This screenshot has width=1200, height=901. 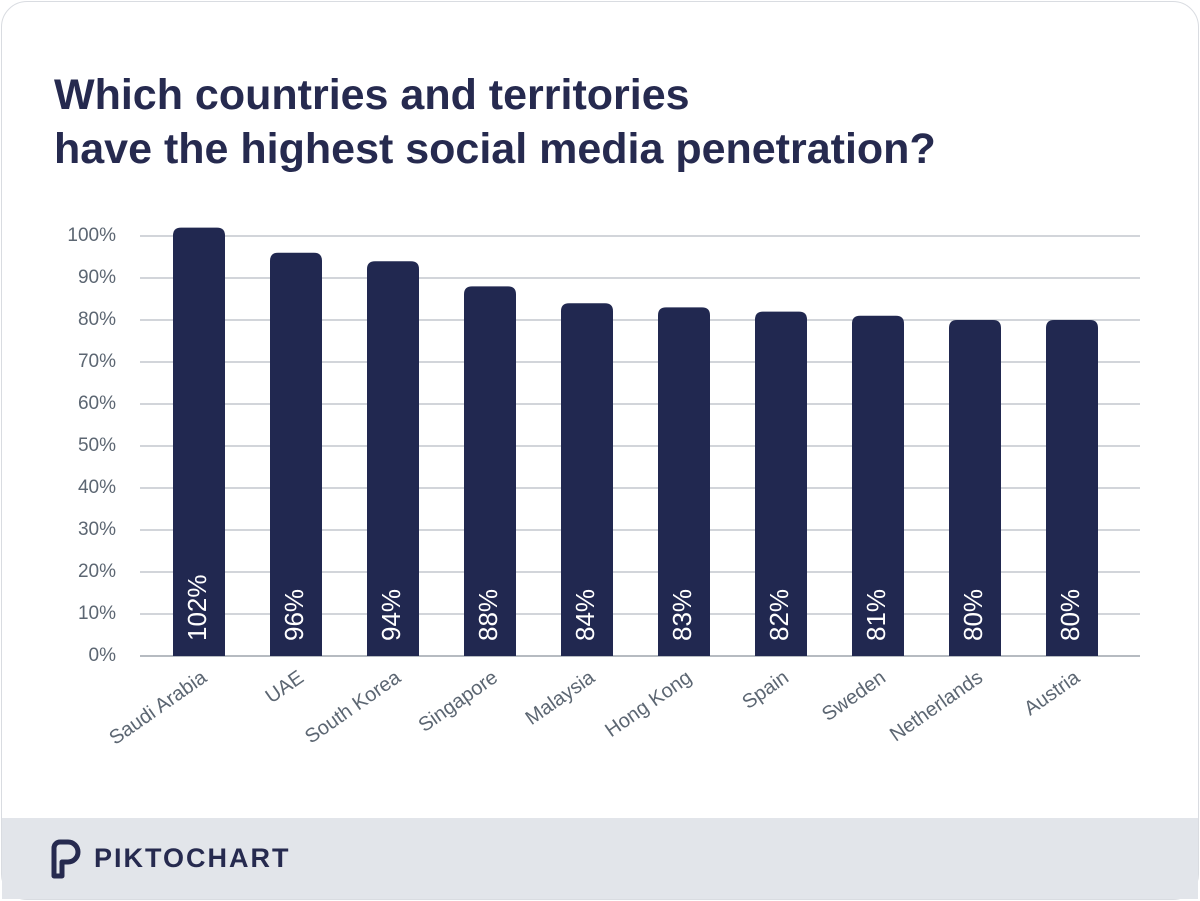 What do you see at coordinates (97, 529) in the screenshot?
I see `y-tick-label: 30%` at bounding box center [97, 529].